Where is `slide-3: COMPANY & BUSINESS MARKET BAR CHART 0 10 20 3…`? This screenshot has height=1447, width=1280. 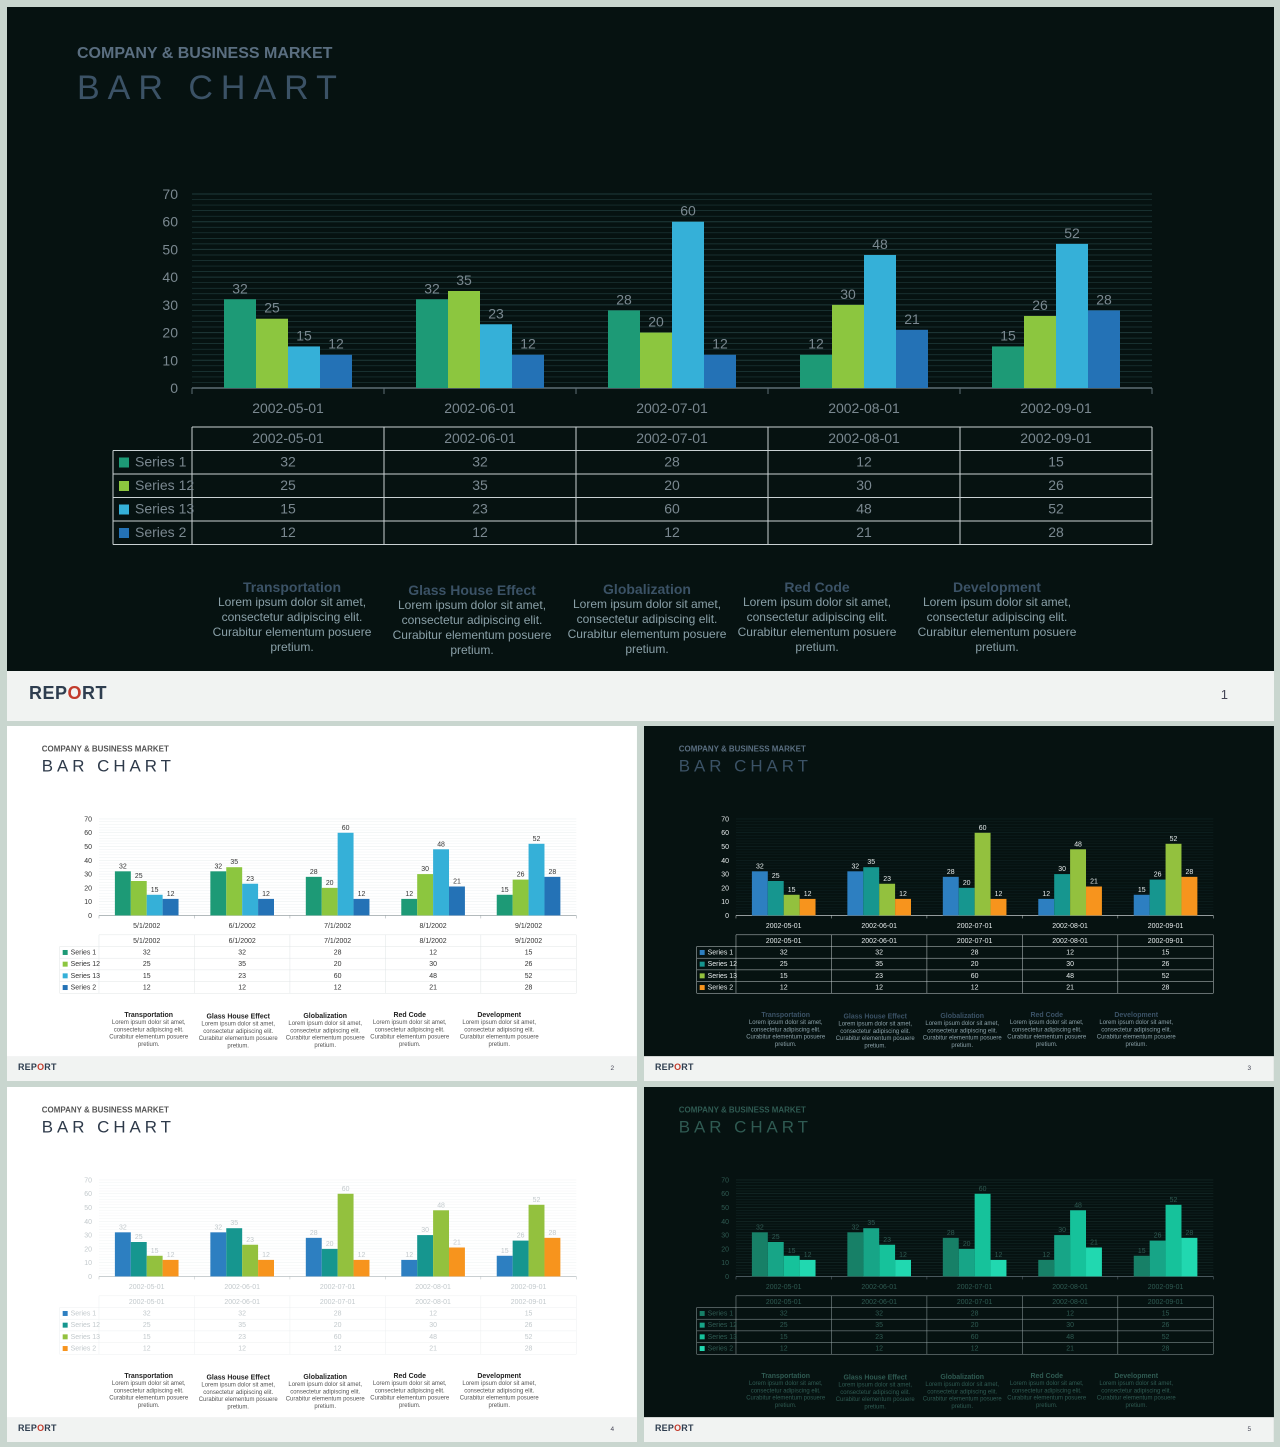
slide-3: COMPANY & BUSINESS MARKET BAR CHART 0 10 20 3… is located at coordinates (959, 903).